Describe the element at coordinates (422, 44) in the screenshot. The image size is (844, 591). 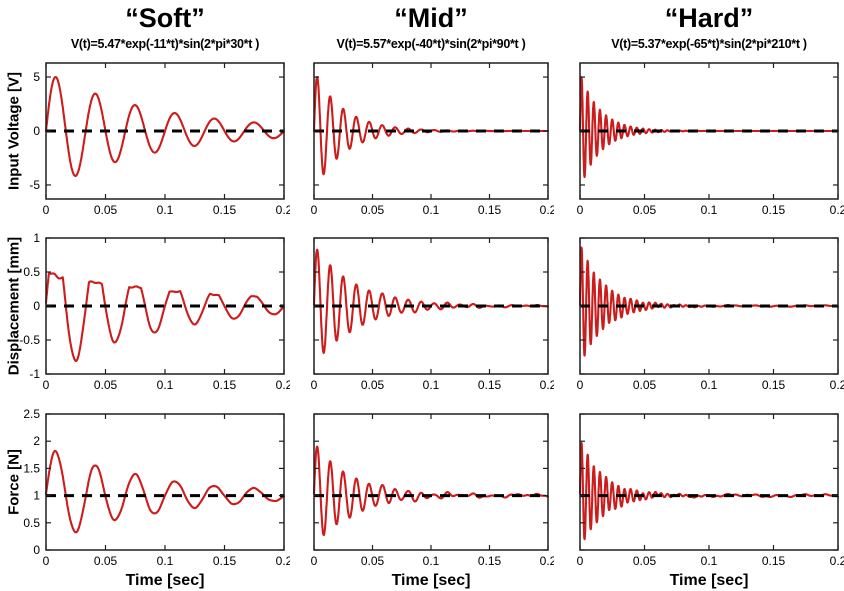
I see `column-formula-mid: V(t)=5.57*exp(-40*t)*sin(2*pi*90*t )` at that location.